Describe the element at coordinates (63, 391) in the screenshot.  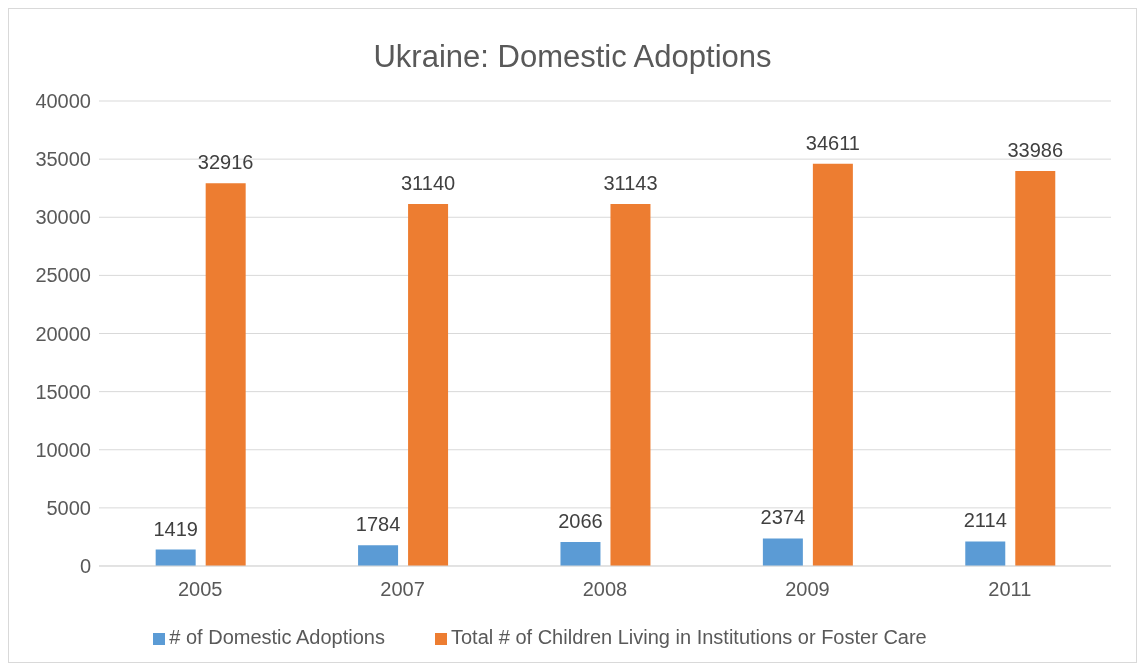
I see `y-tick-label: 15000` at that location.